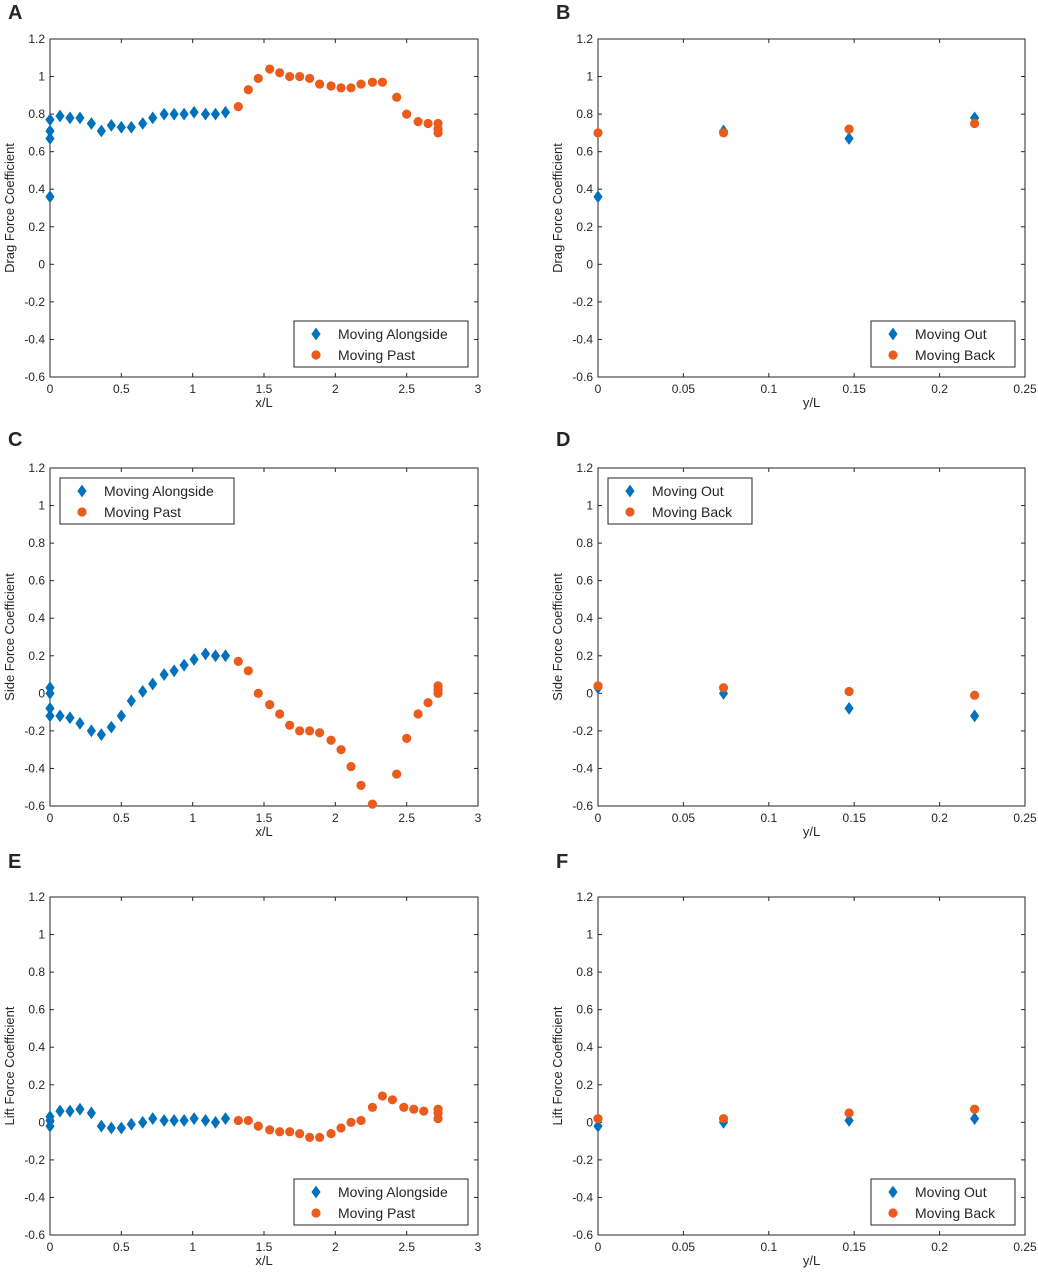  Describe the element at coordinates (557, 208) in the screenshot. I see `y-axis-label: Drag Force Coefficient` at that location.